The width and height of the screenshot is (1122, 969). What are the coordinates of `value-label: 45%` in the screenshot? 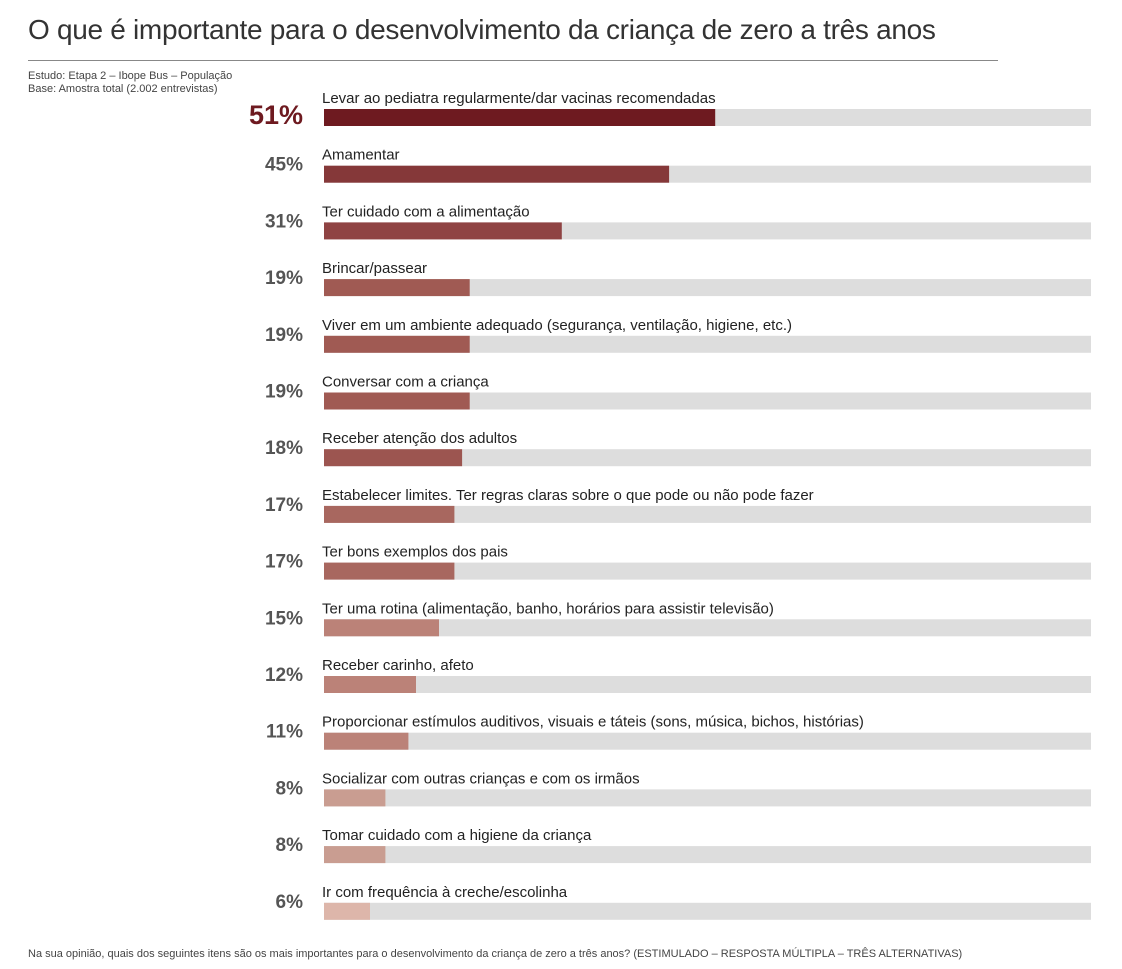 It's located at (284, 165).